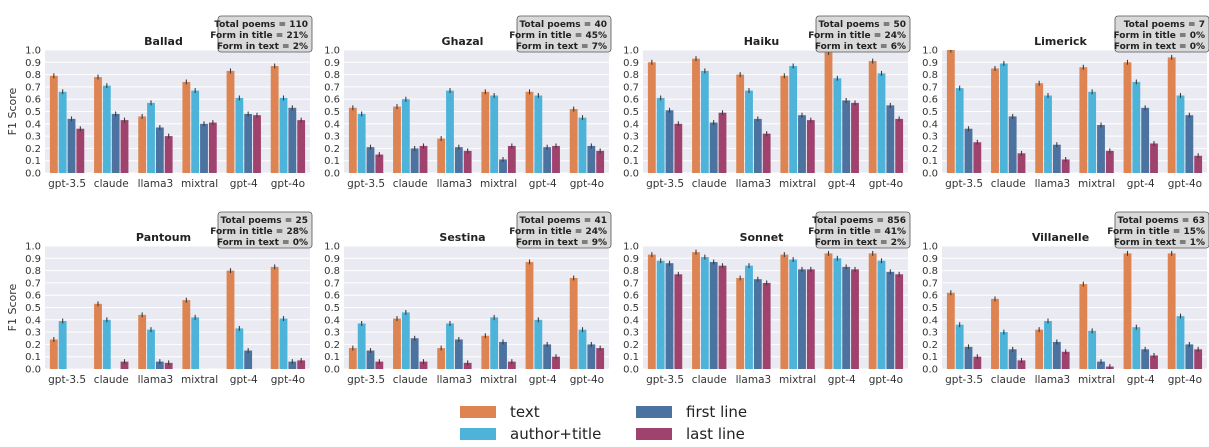 The width and height of the screenshot is (1209, 447). Describe the element at coordinates (930, 100) in the screenshot. I see `panel-limerick-ytick-label: 0.6` at that location.